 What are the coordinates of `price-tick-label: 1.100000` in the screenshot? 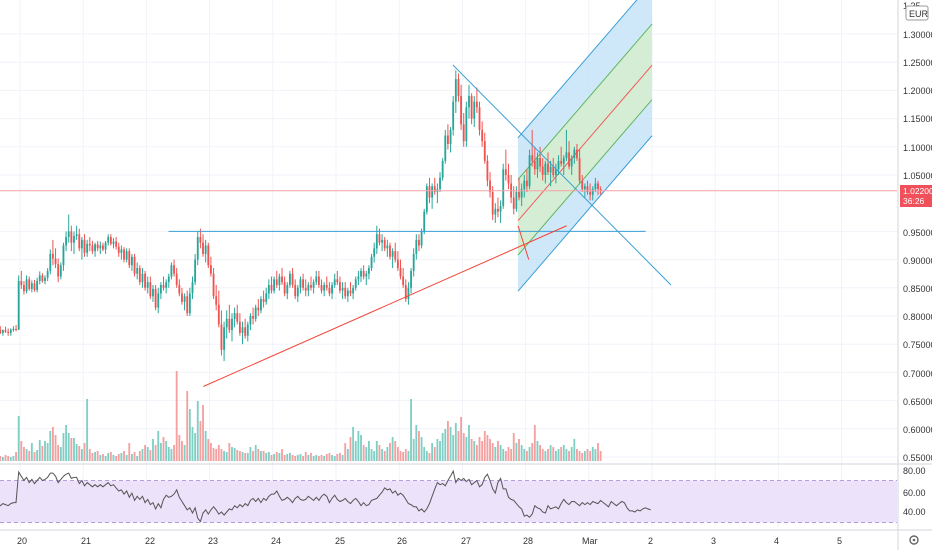 It's located at (917, 148).